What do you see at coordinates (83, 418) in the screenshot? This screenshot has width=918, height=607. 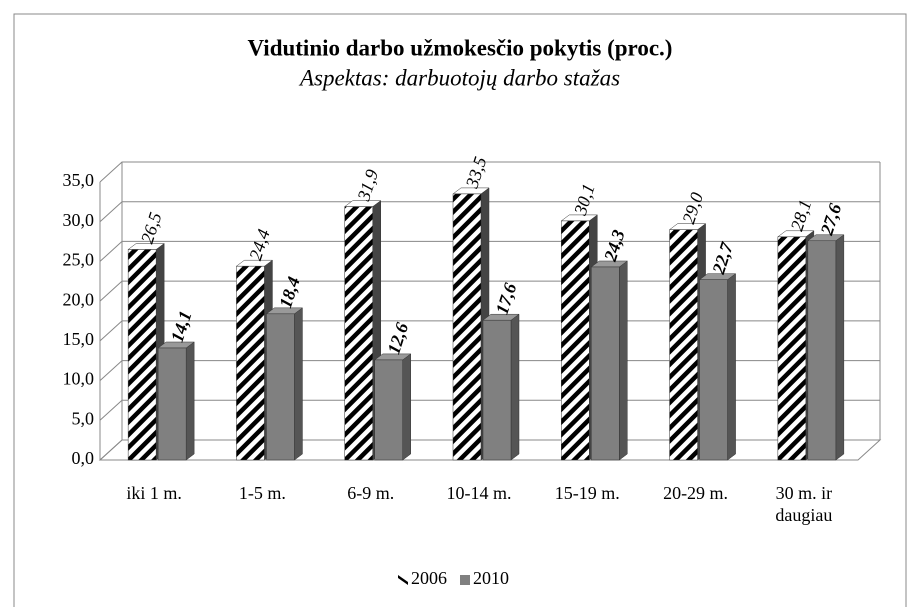 I see `y-tick-label: 5,0` at bounding box center [83, 418].